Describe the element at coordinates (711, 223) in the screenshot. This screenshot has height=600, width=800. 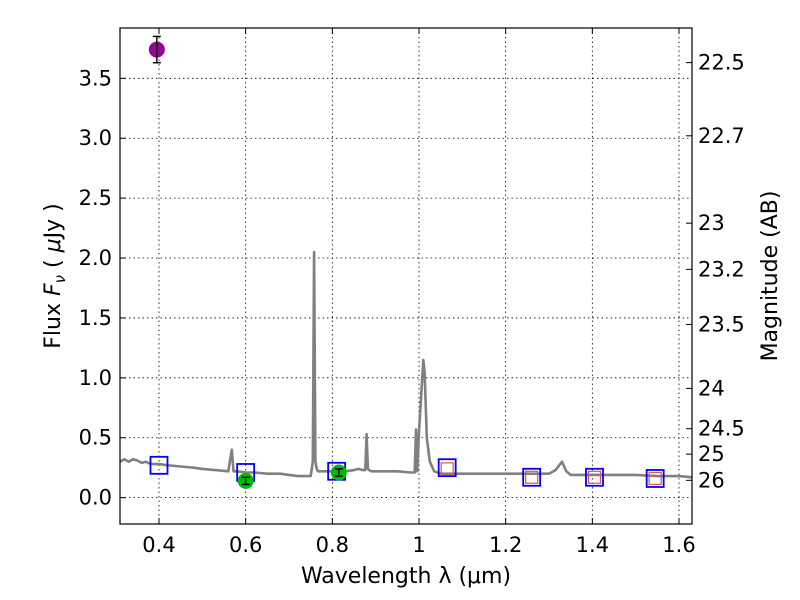
I see `magnitude-tick-label: 23` at that location.